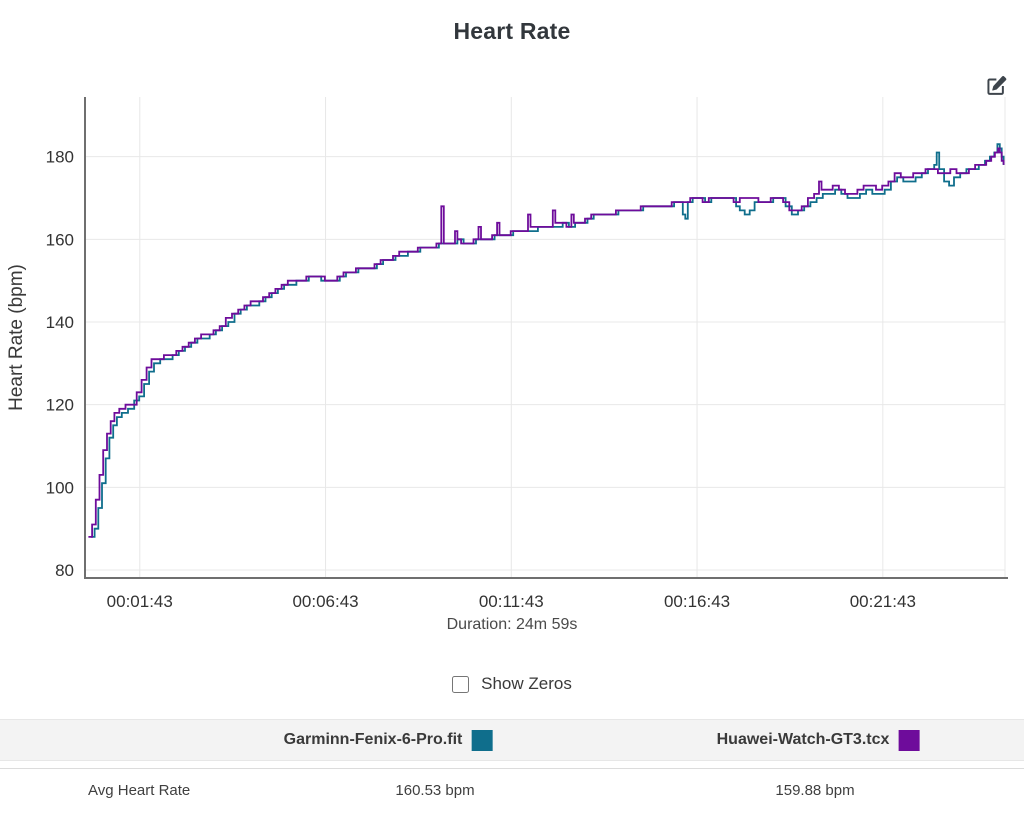 Image resolution: width=1024 pixels, height=832 pixels. I want to click on metric-label: Avg Heart Rate, so click(139, 790).